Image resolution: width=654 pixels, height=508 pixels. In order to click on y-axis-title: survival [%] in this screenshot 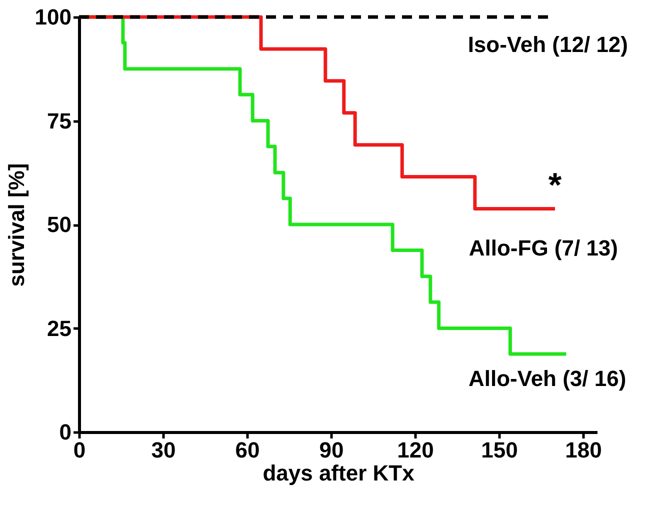, I will do `click(16, 225)`.